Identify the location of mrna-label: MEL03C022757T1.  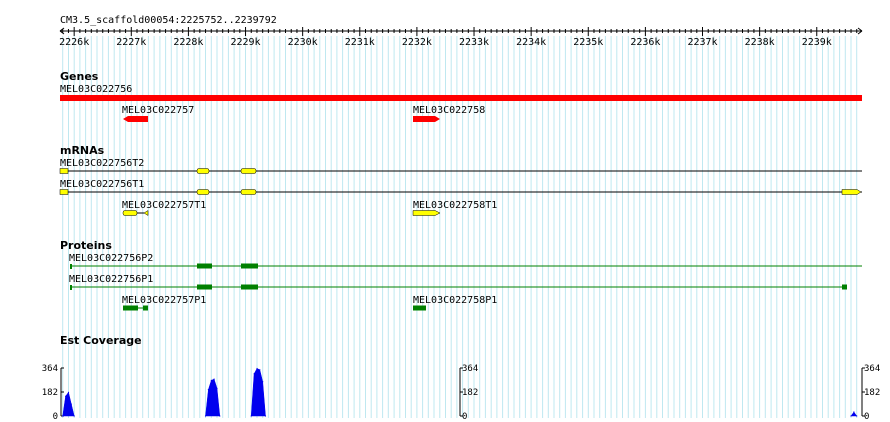
(164, 205).